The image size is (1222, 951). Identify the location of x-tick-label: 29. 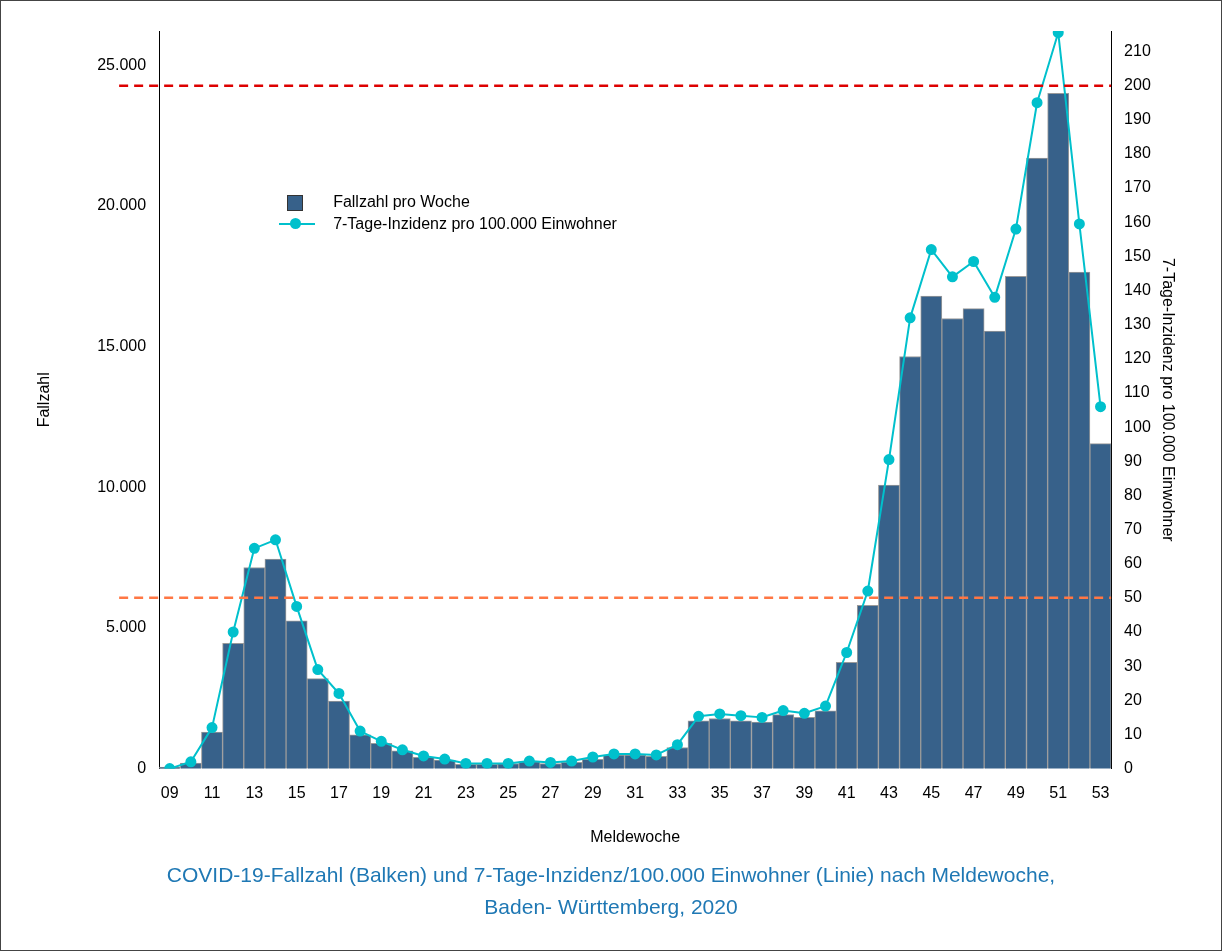
(592, 792).